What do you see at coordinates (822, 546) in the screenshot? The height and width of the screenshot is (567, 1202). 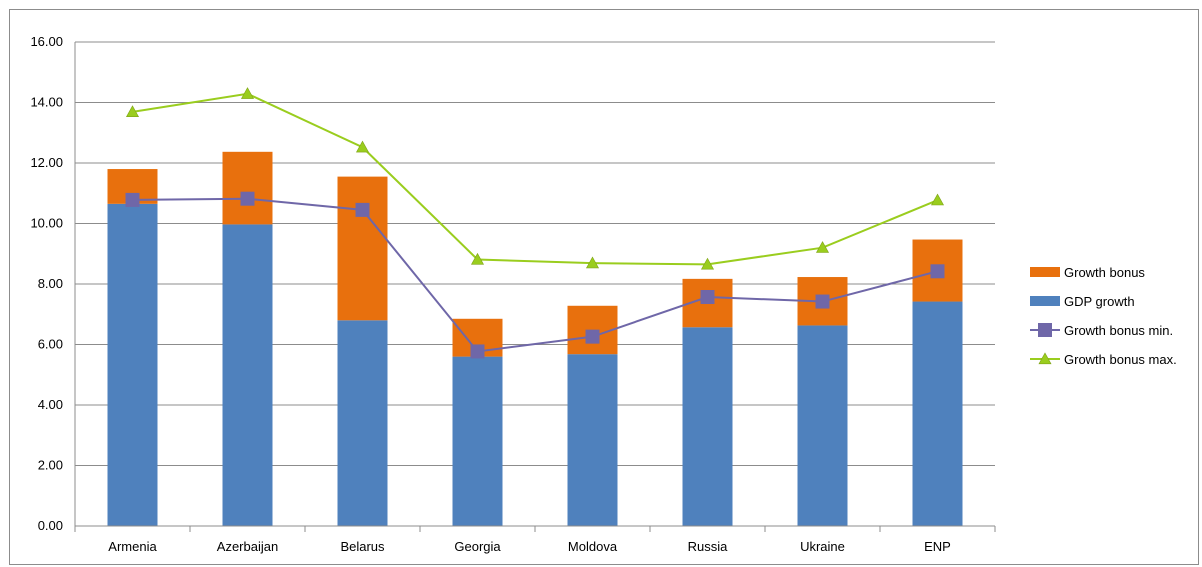 I see `x-tick-label: Ukraine` at bounding box center [822, 546].